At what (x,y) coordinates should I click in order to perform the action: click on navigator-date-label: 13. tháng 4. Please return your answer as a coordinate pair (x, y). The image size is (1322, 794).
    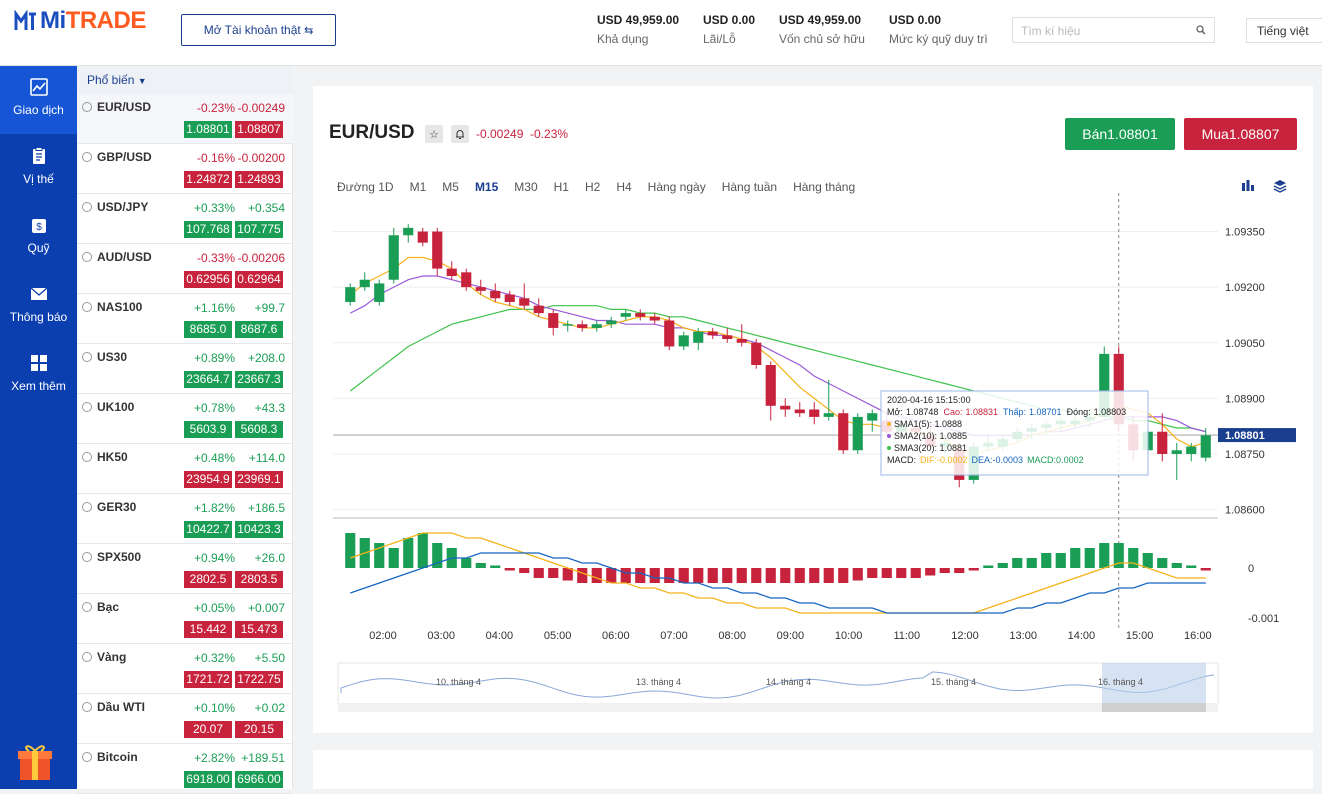
    Looking at the image, I should click on (658, 682).